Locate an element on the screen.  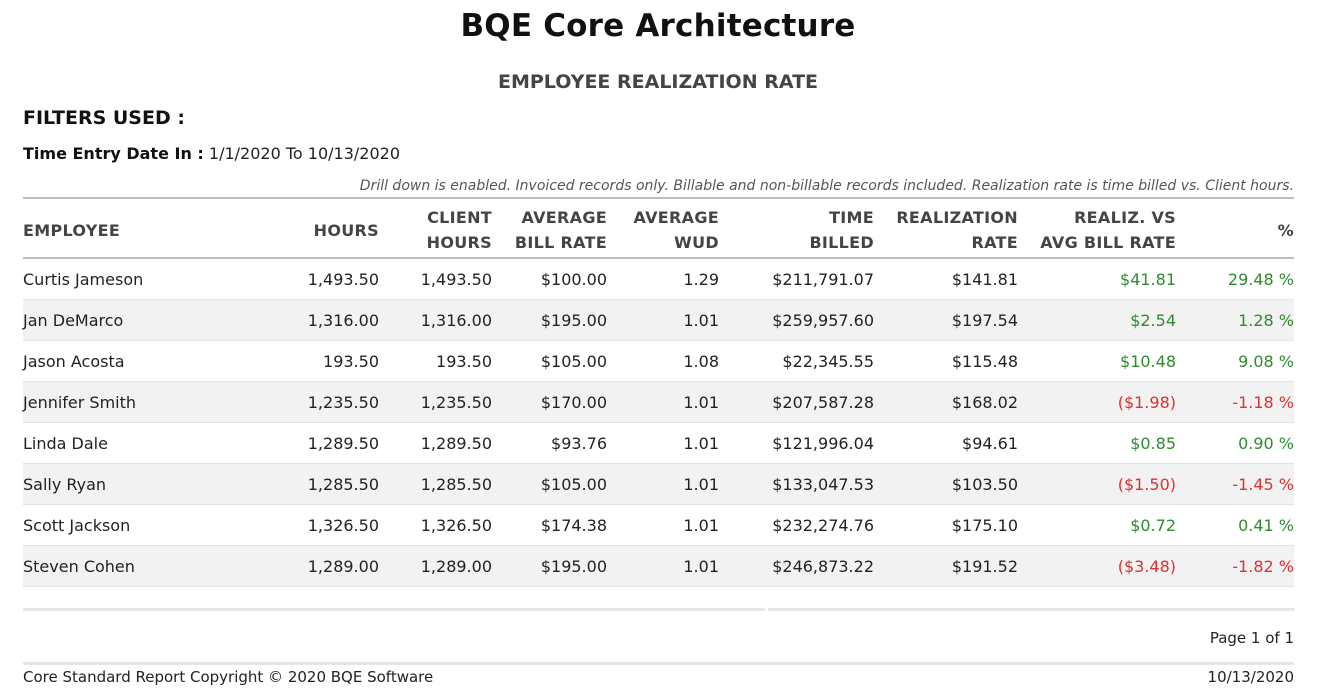
column-header-line1: EMPLOYEE is located at coordinates (72, 230).